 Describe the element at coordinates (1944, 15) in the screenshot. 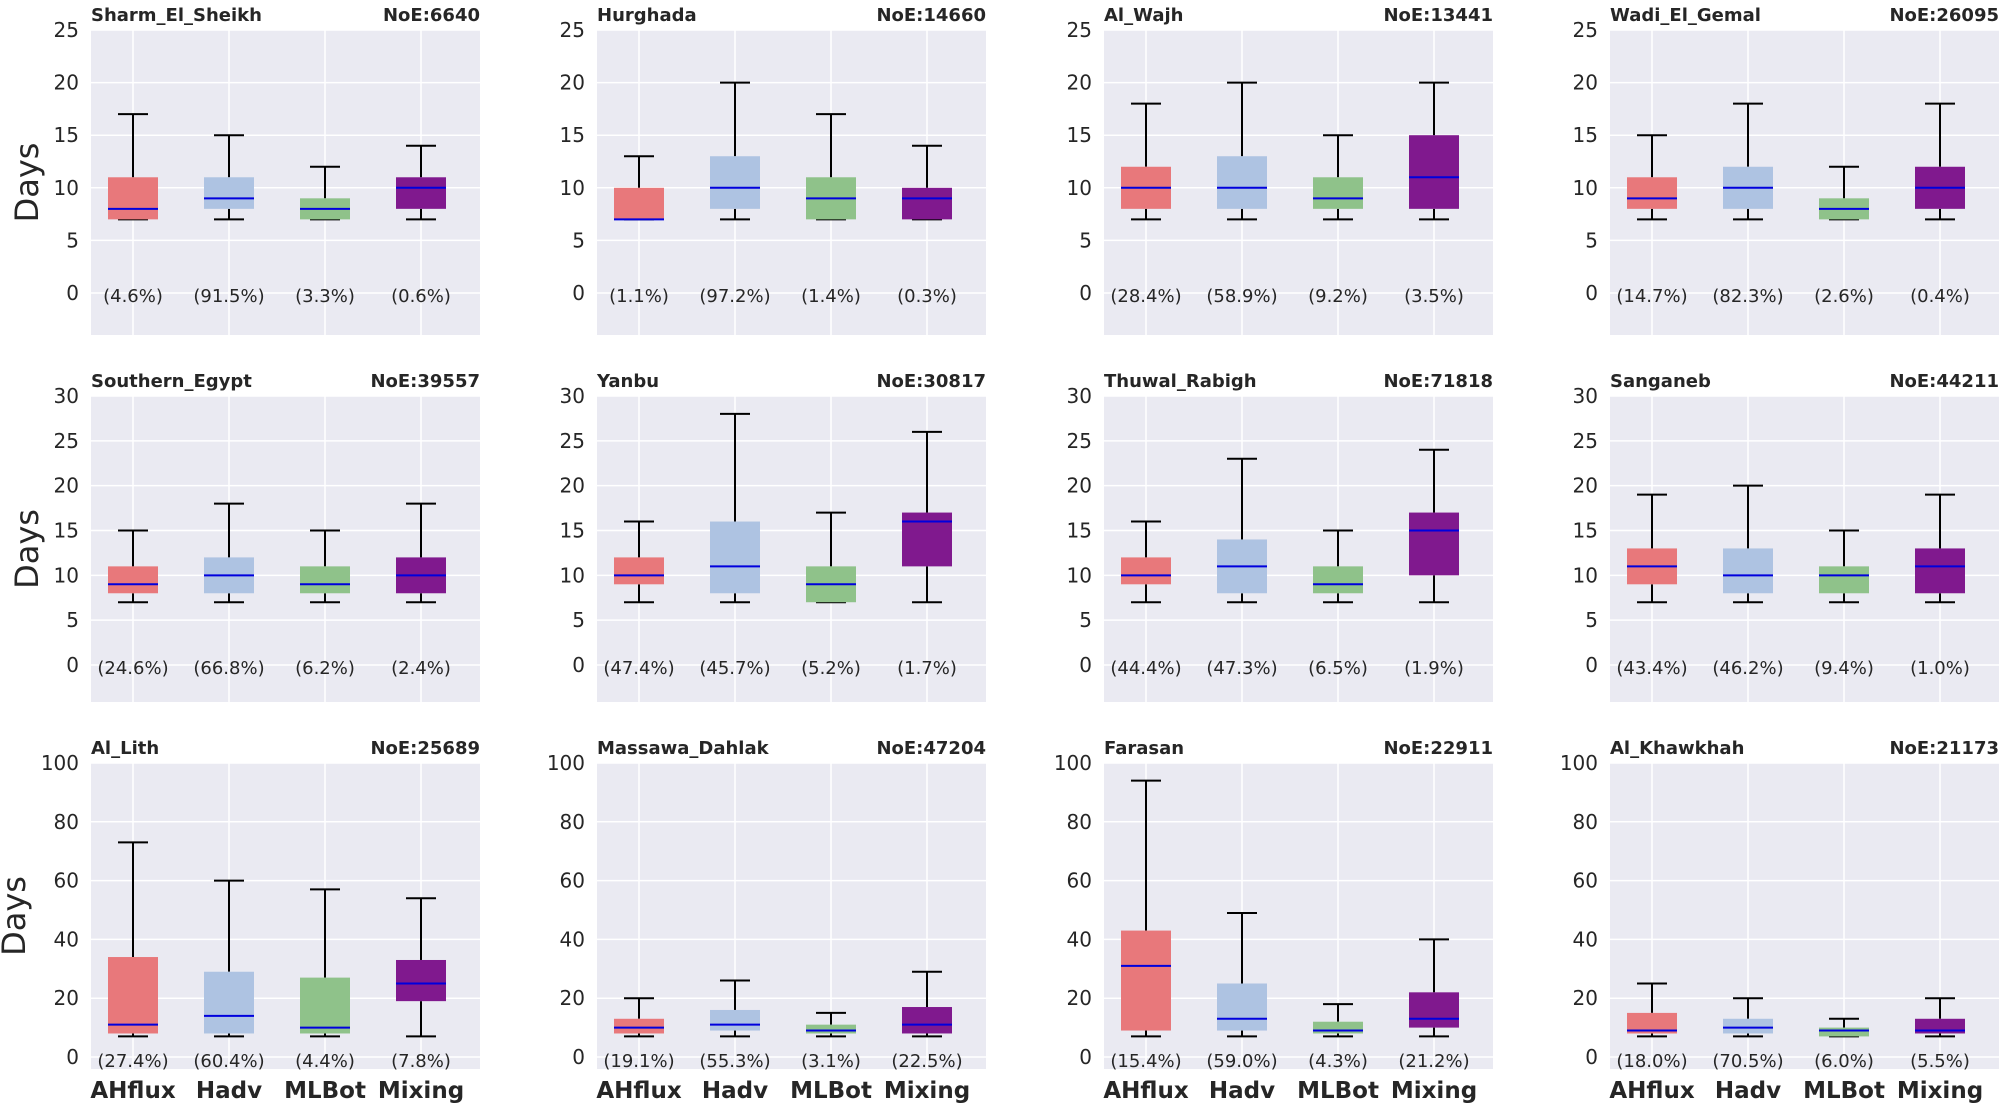

I see `panel-noe: NoE:26095` at that location.